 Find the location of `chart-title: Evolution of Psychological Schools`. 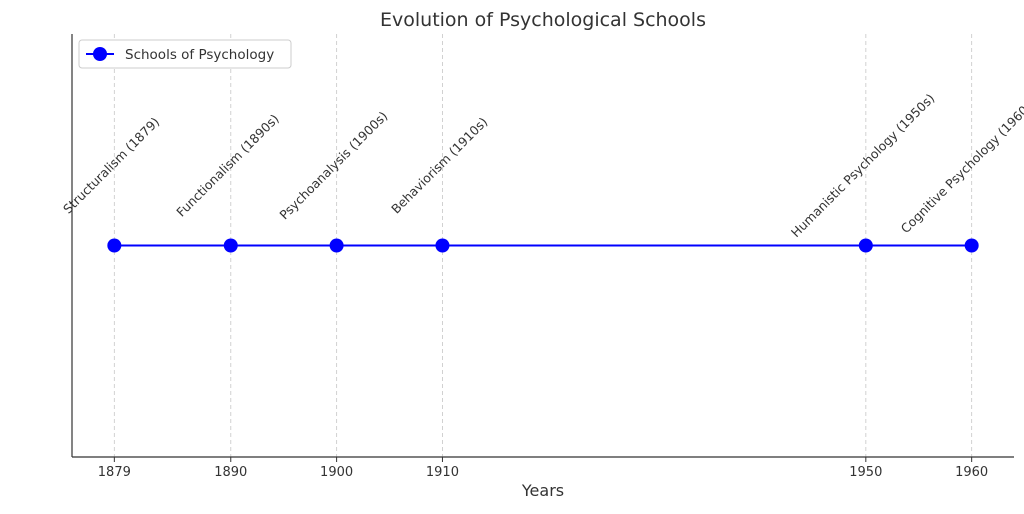

chart-title: Evolution of Psychological Schools is located at coordinates (543, 20).